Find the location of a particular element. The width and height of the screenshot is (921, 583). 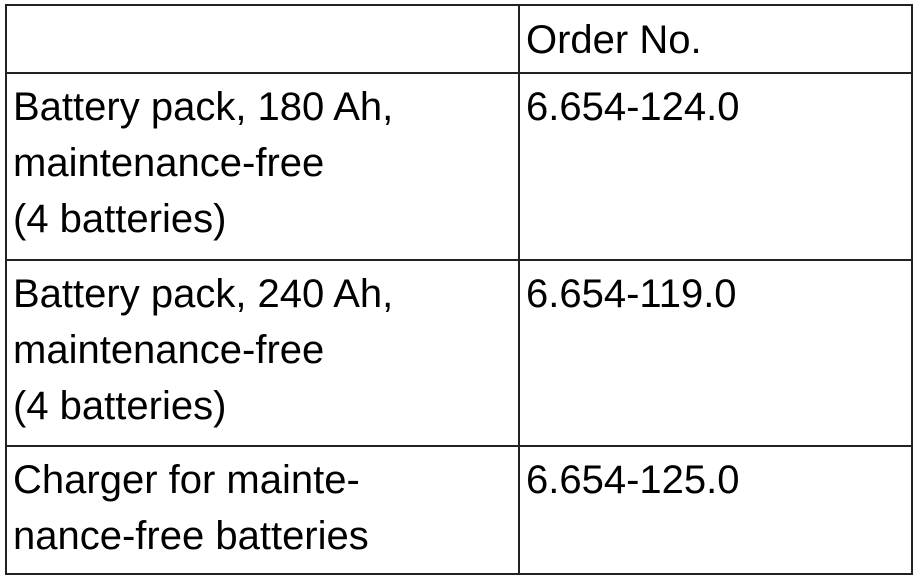

row-3-order-no: 6.654-125.0 is located at coordinates (633, 480).